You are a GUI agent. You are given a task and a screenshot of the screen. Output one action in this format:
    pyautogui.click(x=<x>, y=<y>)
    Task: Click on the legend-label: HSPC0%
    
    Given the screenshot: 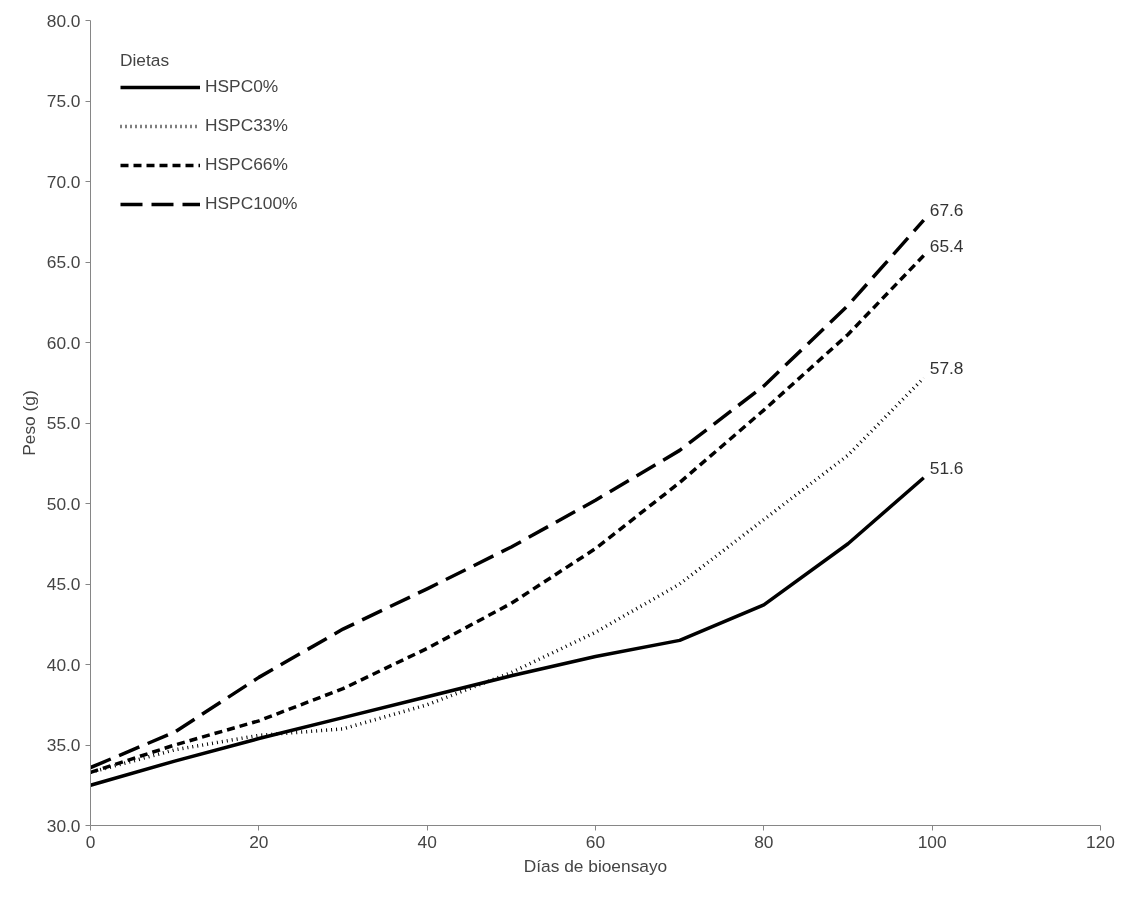 What is the action you would take?
    pyautogui.click(x=242, y=86)
    